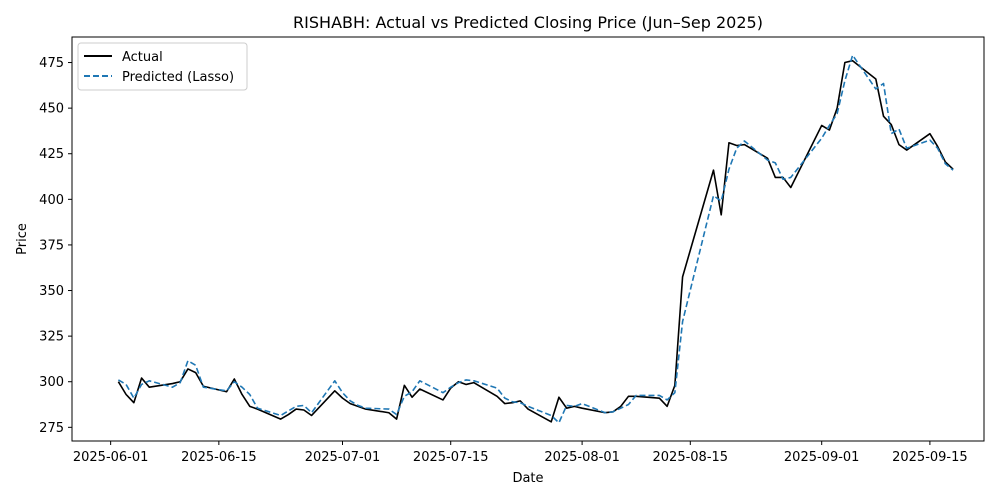  I want to click on x-tick-label: 2025-07-01, so click(343, 457).